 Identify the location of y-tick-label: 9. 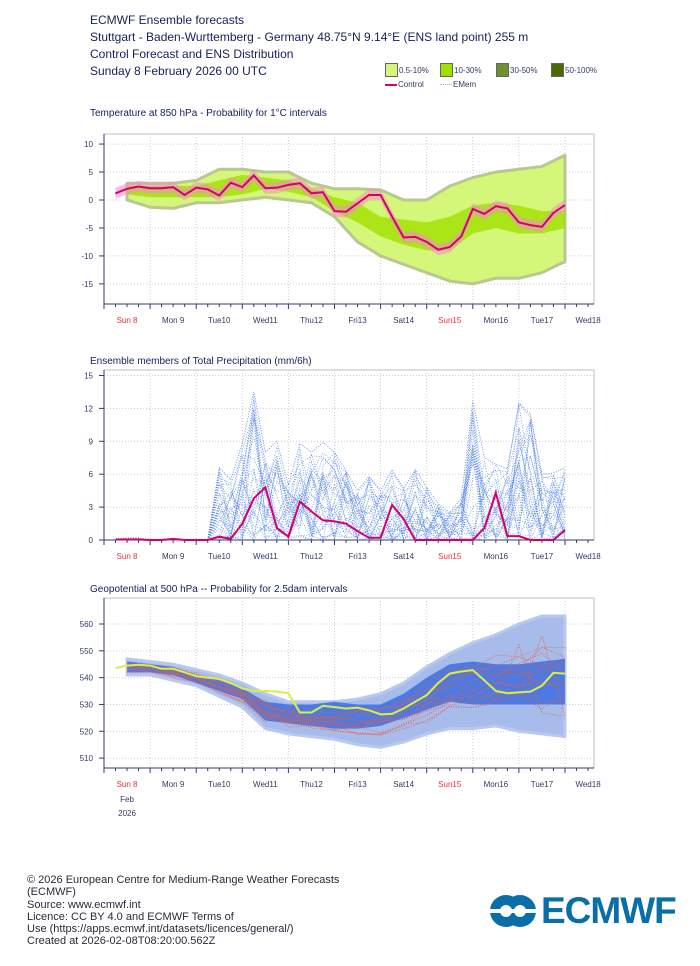
(91, 441).